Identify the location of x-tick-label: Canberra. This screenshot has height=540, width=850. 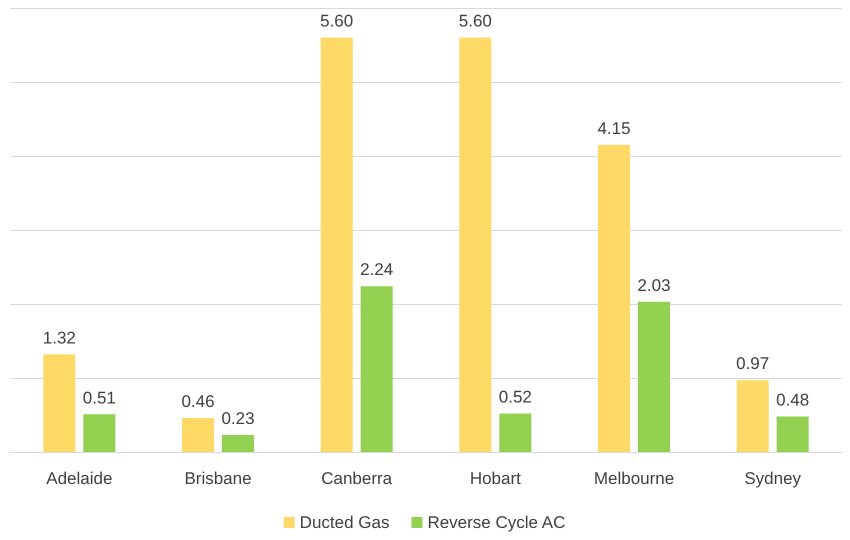
(357, 478).